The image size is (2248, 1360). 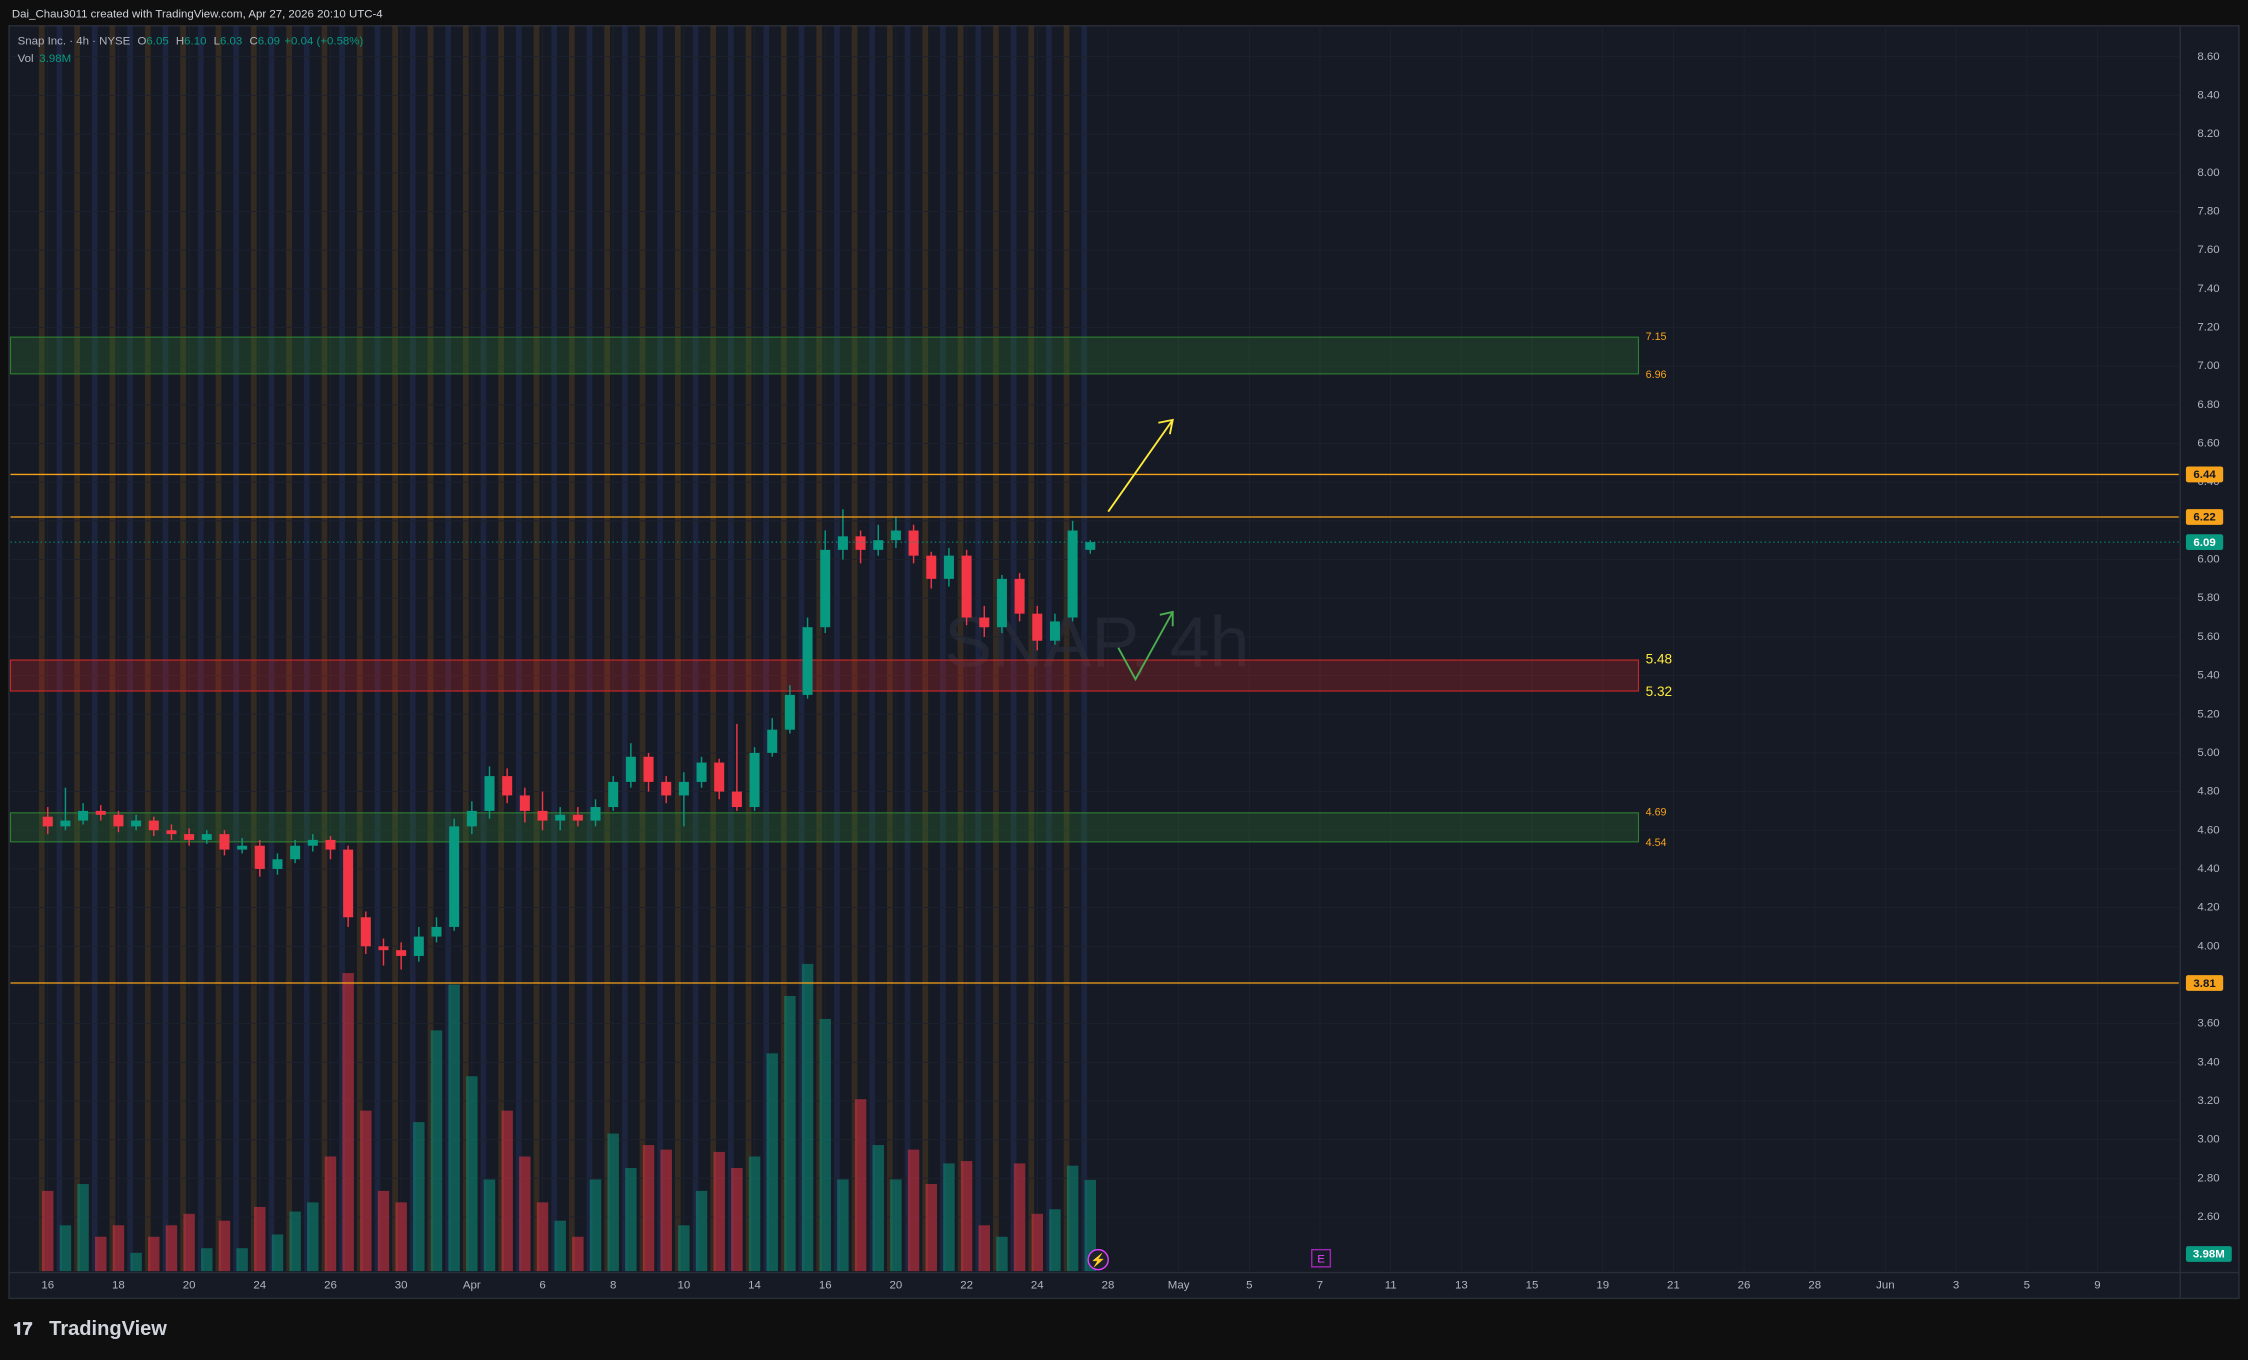 What do you see at coordinates (1656, 375) in the screenshot?
I see `zone-label: 6.96` at bounding box center [1656, 375].